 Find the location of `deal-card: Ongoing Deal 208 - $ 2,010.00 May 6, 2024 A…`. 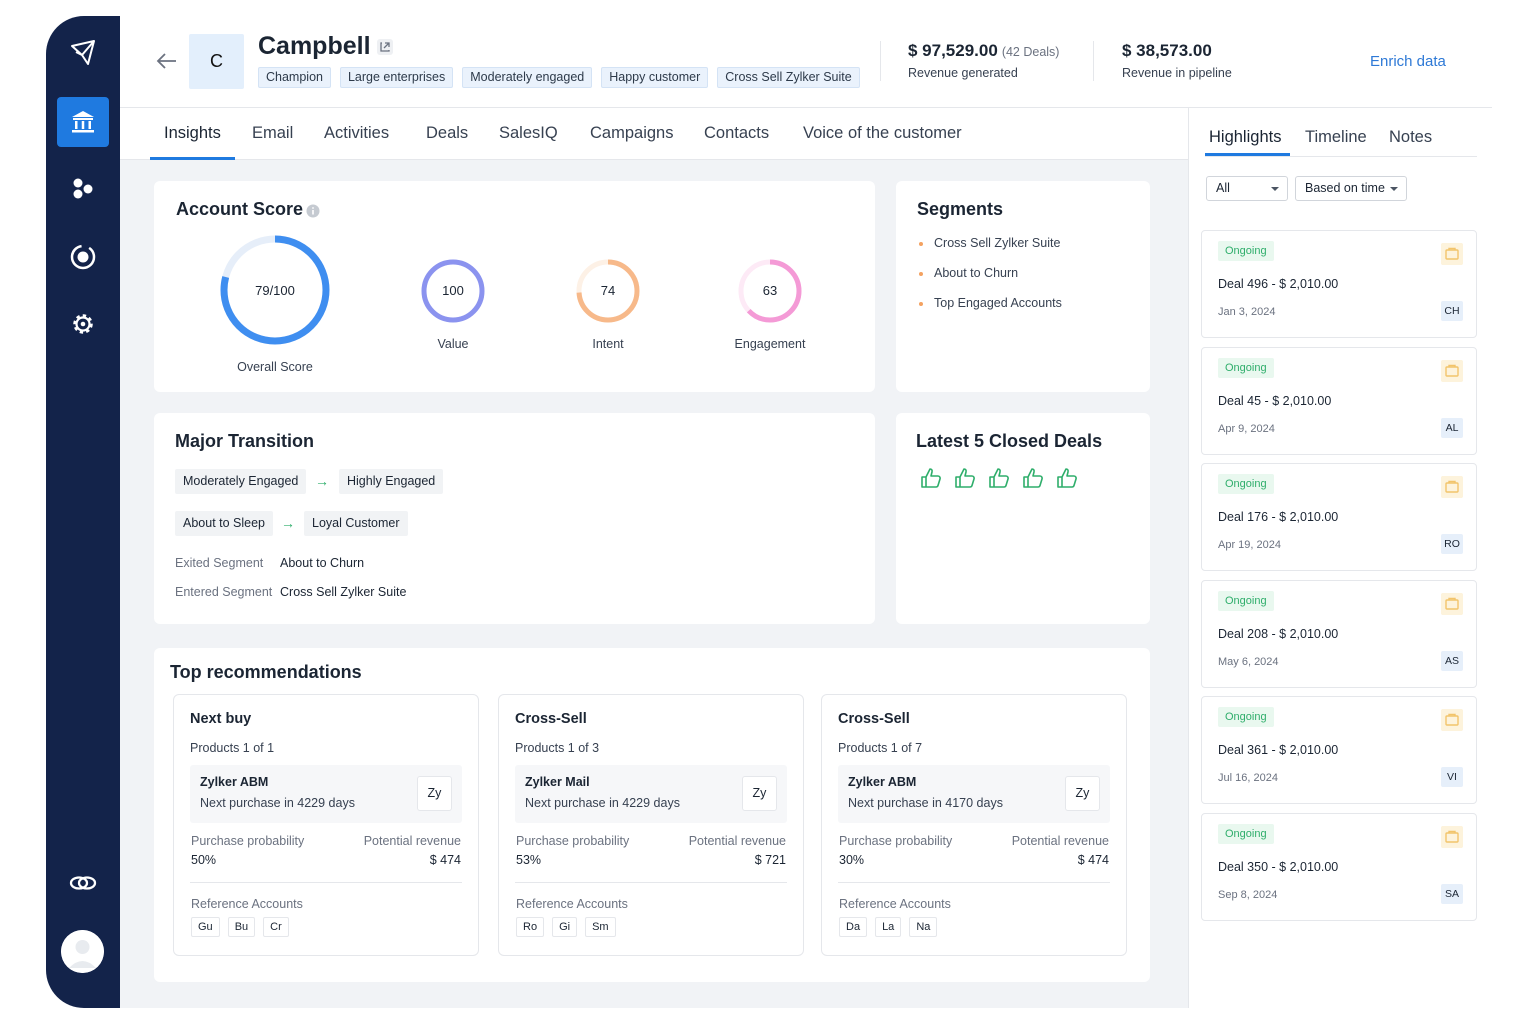

deal-card: Ongoing Deal 208 - $ 2,010.00 May 6, 2024 A… is located at coordinates (1339, 633).